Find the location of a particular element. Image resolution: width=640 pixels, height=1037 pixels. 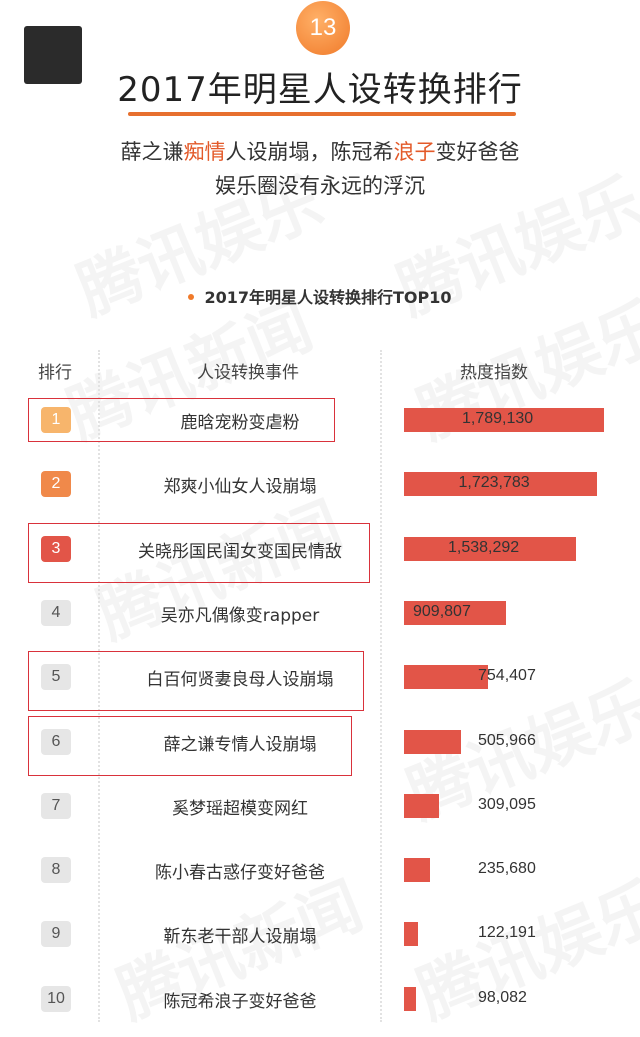

title-underline is located at coordinates (322, 114).